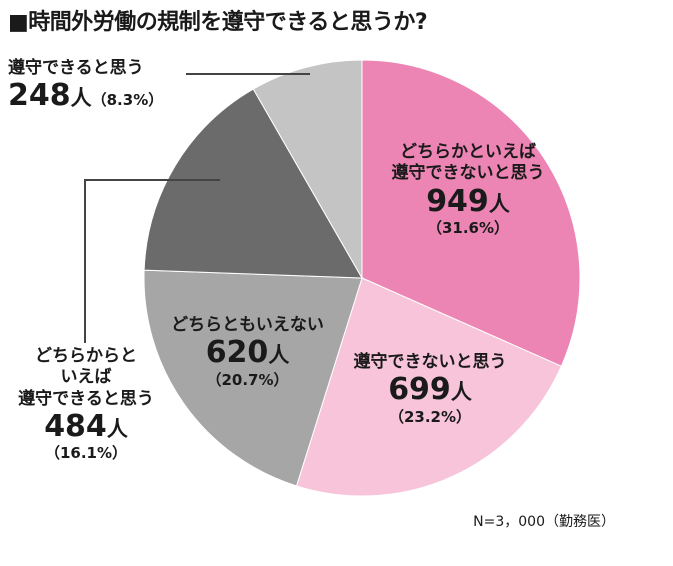 Image resolution: width=673 pixels, height=566 pixels. Describe the element at coordinates (430, 416) in the screenshot. I see `slice-pct-1: （23.2%）` at that location.